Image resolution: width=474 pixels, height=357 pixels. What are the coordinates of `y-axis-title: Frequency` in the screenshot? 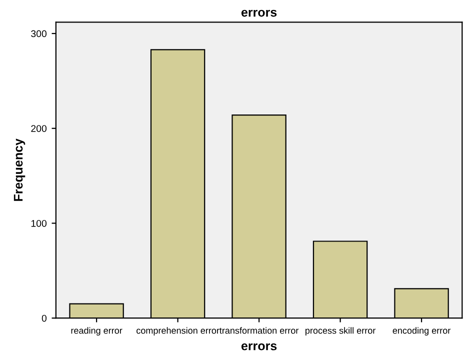 It's located at (20, 169).